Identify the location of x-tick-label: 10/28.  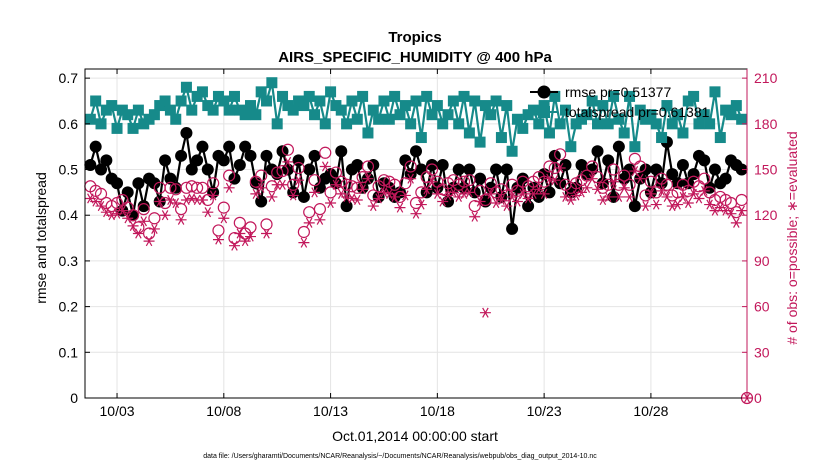
(650, 411).